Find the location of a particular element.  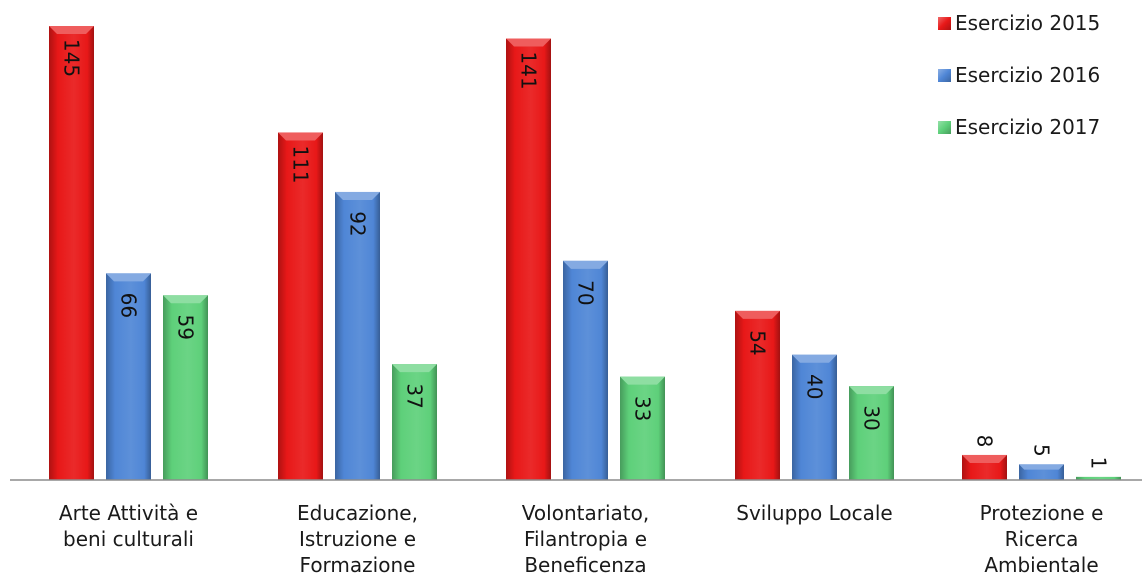

data-label: 66 is located at coordinates (129, 305).